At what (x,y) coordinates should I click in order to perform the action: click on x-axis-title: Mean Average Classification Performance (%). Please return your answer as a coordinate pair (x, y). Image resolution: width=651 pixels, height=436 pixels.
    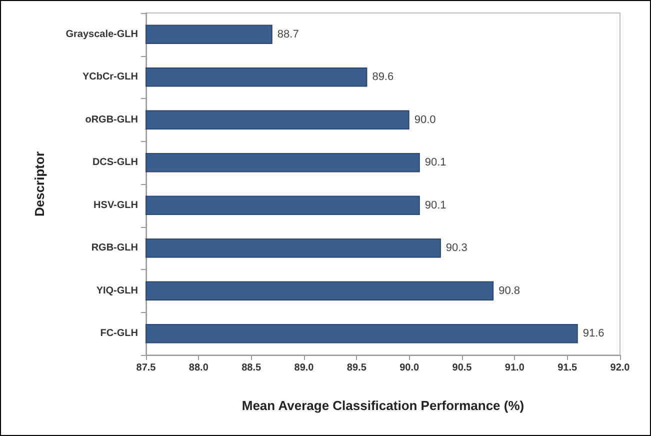
    Looking at the image, I should click on (383, 405).